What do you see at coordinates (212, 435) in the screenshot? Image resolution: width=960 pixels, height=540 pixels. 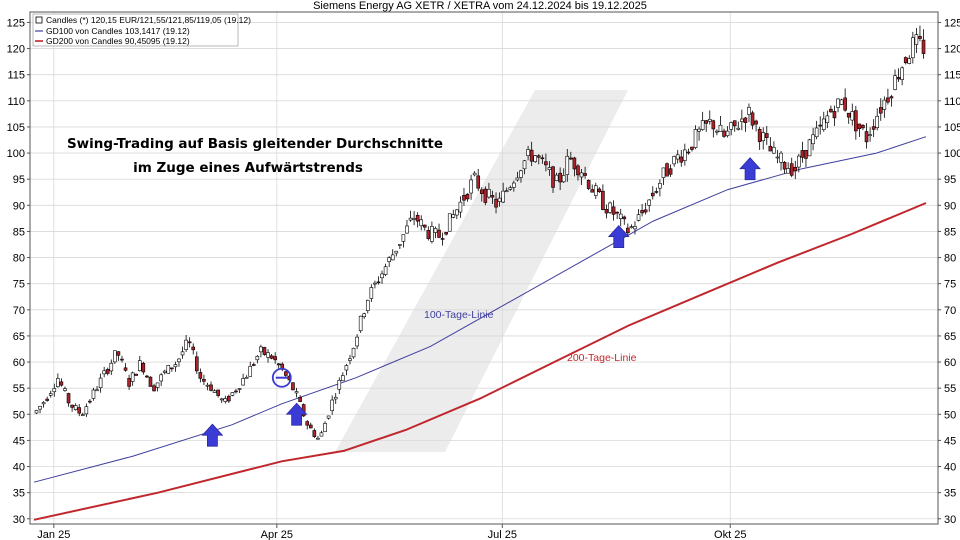 I see `buy-arrow-icon` at bounding box center [212, 435].